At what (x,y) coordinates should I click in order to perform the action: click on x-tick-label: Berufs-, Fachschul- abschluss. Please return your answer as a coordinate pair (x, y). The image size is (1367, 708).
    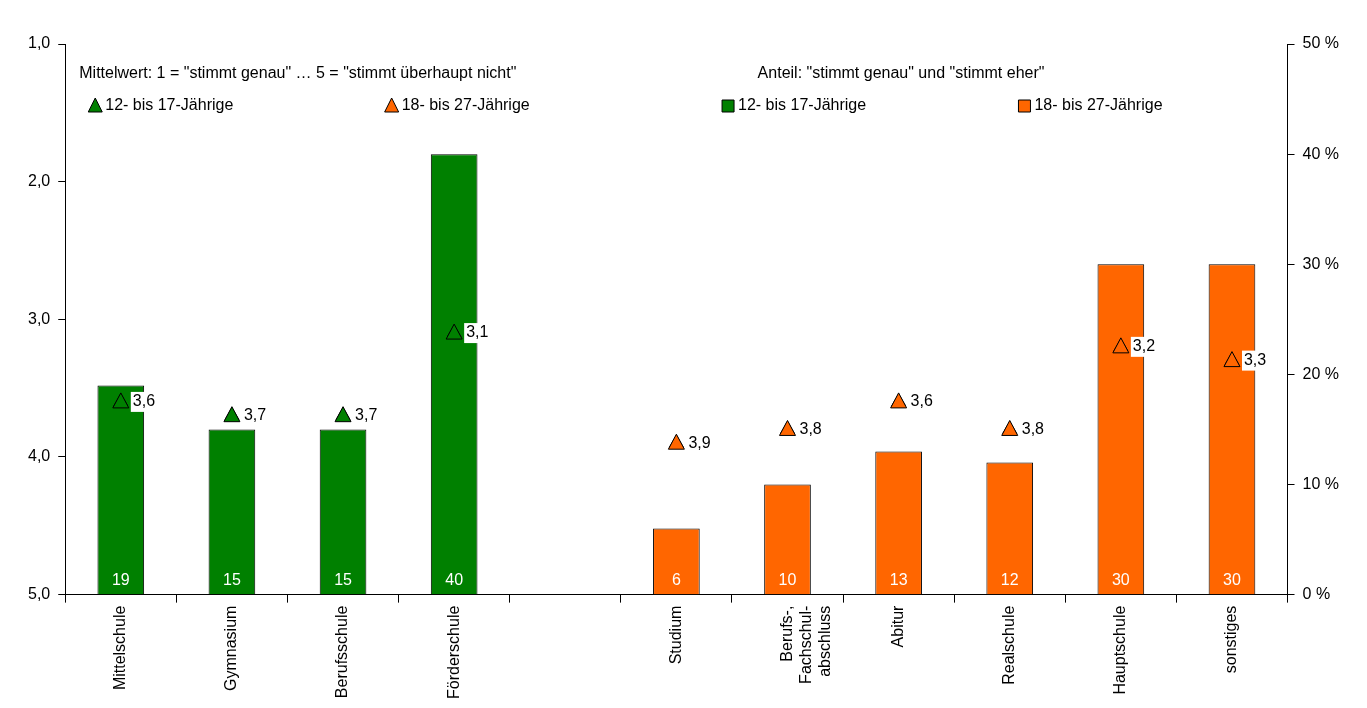
    Looking at the image, I should click on (805, 644).